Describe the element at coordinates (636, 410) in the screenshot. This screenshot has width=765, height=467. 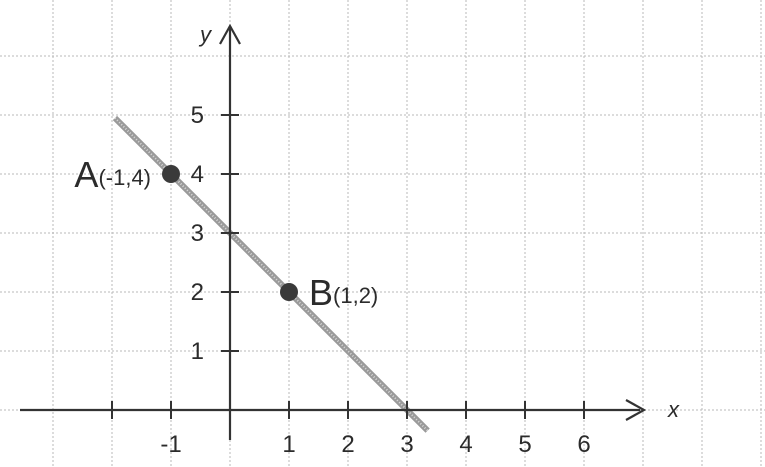
I see `x-axis-arrow` at that location.